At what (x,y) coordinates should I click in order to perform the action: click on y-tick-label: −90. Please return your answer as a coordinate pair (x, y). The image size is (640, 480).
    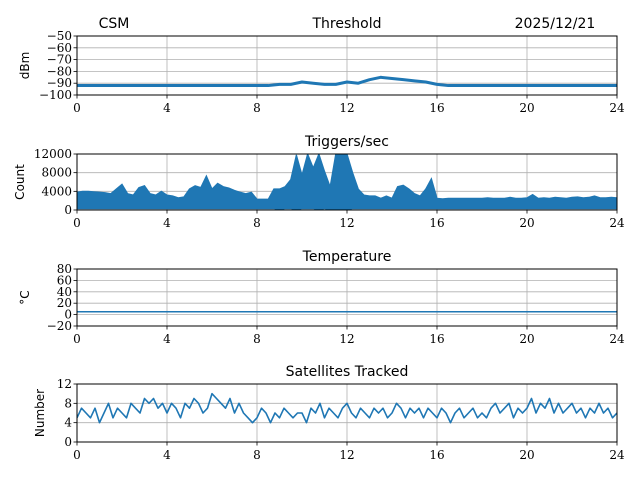
    Looking at the image, I should click on (59, 83).